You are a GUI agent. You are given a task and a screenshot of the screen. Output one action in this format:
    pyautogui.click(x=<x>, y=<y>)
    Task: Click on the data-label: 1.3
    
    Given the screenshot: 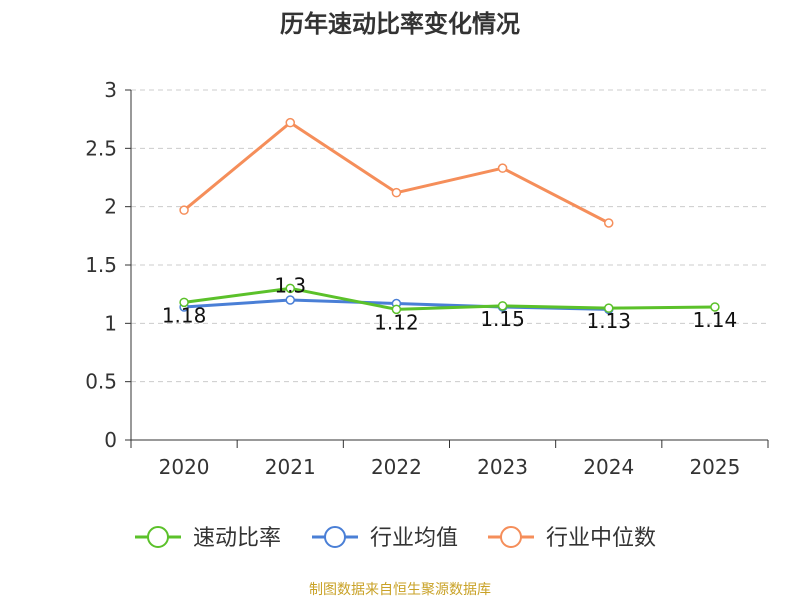 What is the action you would take?
    pyautogui.click(x=290, y=285)
    